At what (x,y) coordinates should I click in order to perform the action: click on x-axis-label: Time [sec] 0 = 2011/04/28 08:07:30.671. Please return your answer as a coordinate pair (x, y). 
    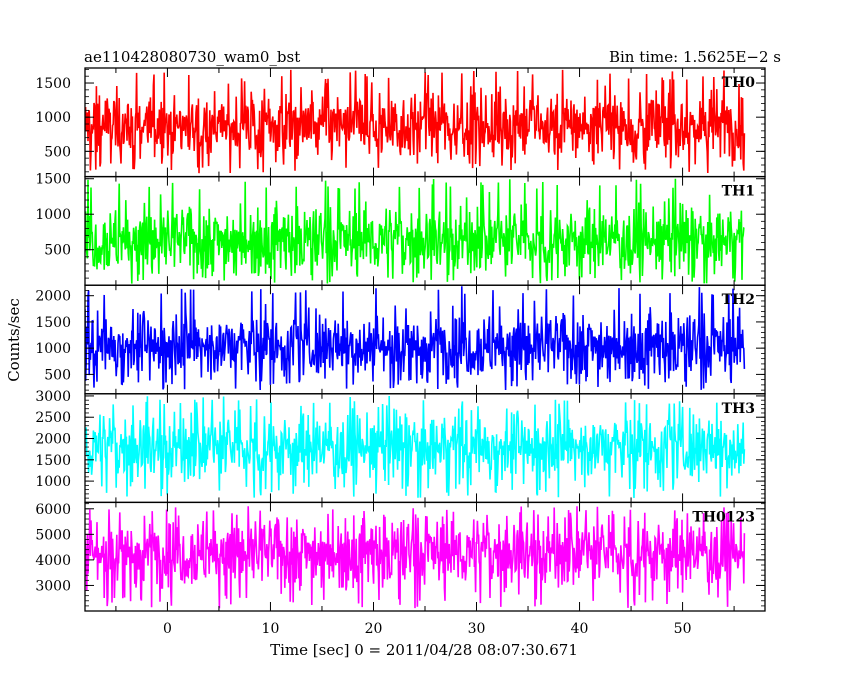
    Looking at the image, I should click on (424, 650).